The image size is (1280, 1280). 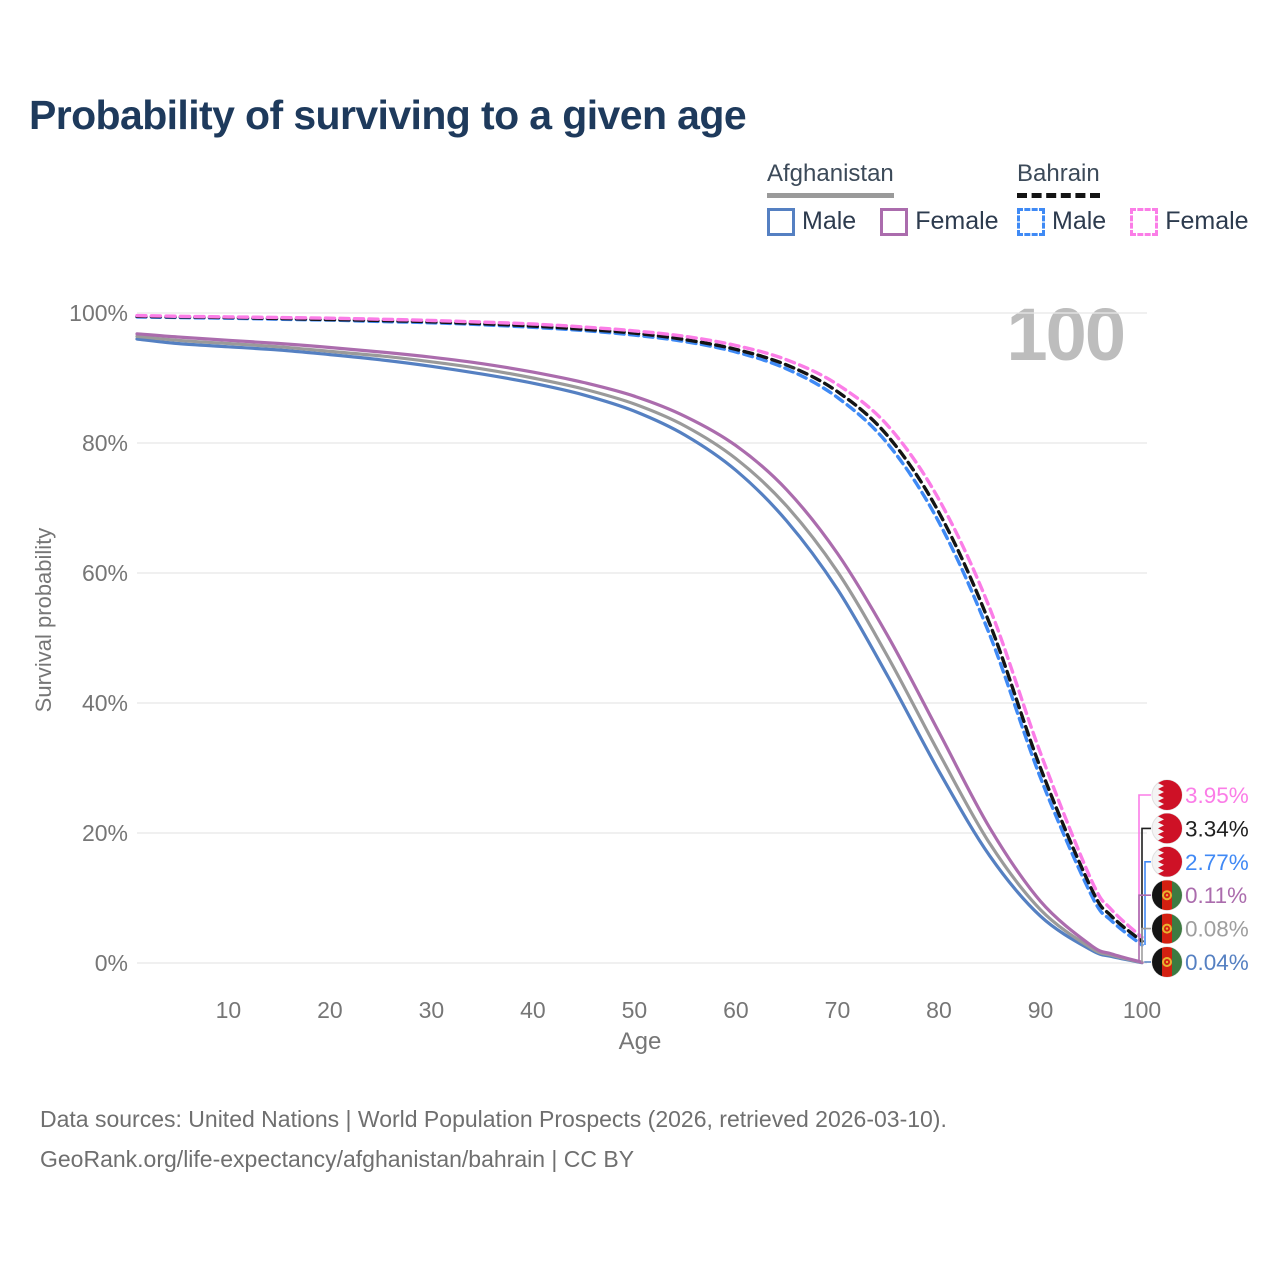 What do you see at coordinates (1217, 795) in the screenshot?
I see `end-value-label: 3.95%` at bounding box center [1217, 795].